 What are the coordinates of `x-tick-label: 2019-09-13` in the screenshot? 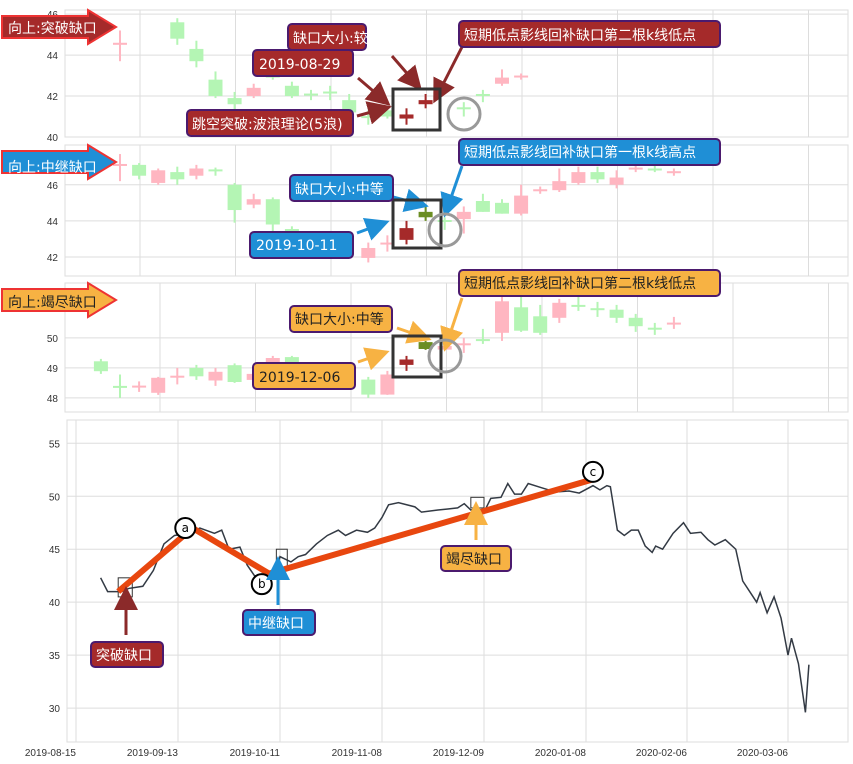 It's located at (153, 753).